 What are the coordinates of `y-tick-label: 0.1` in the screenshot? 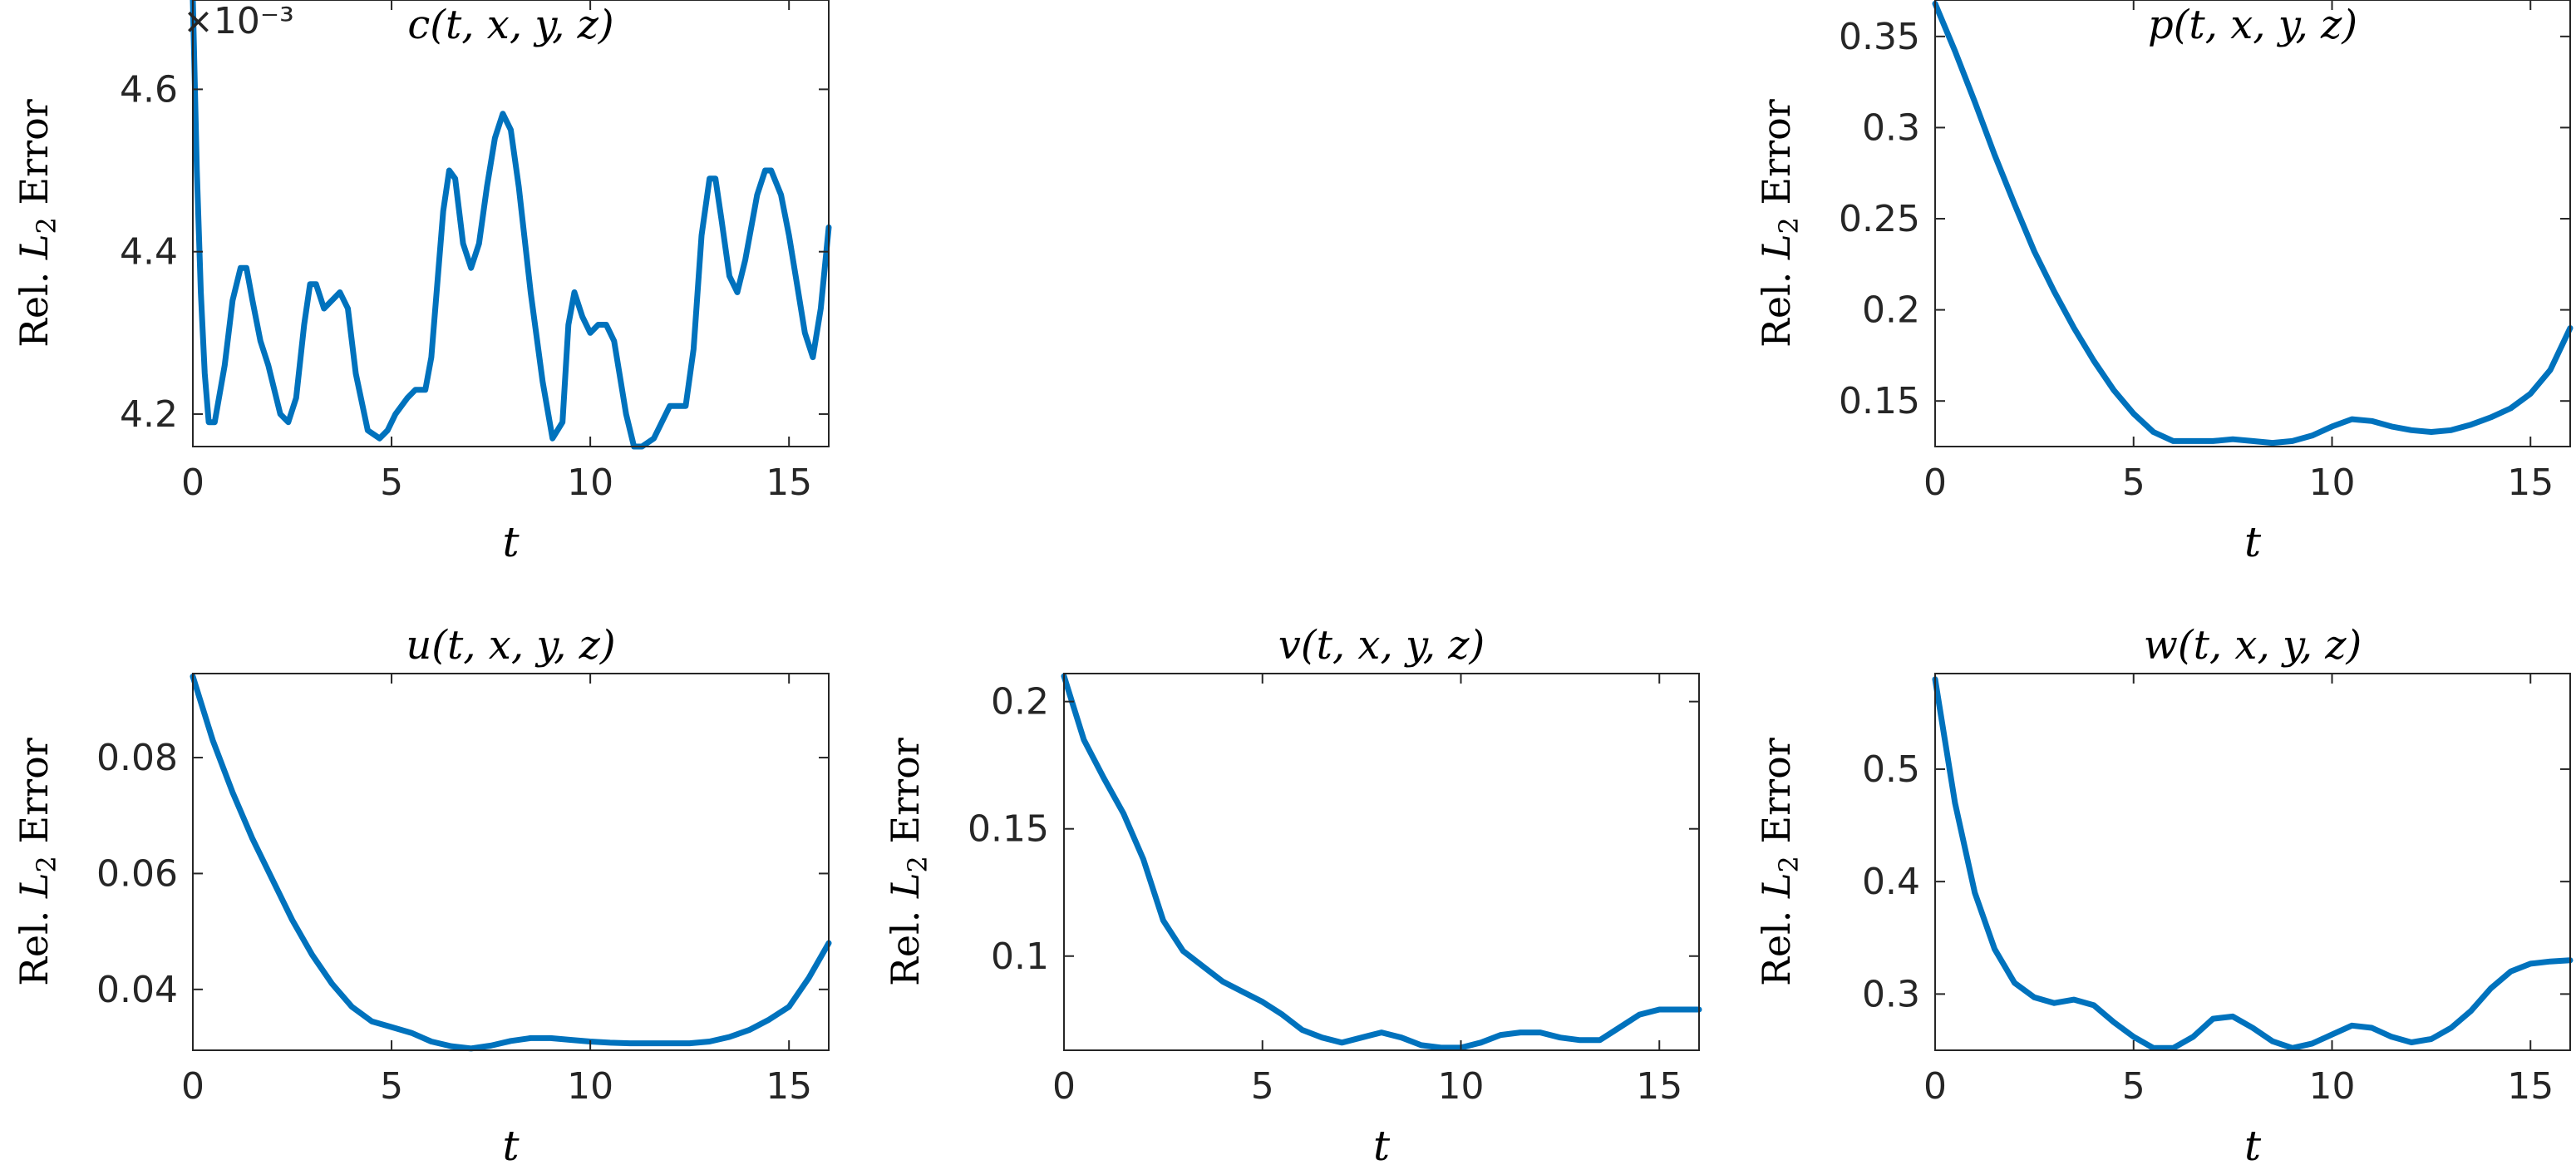 It's located at (1020, 957).